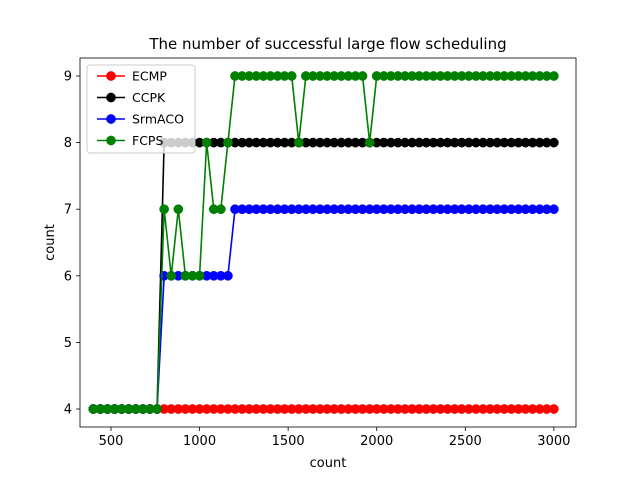 The height and width of the screenshot is (480, 640). What do you see at coordinates (199, 441) in the screenshot?
I see `x-tick-label: 1000` at bounding box center [199, 441].